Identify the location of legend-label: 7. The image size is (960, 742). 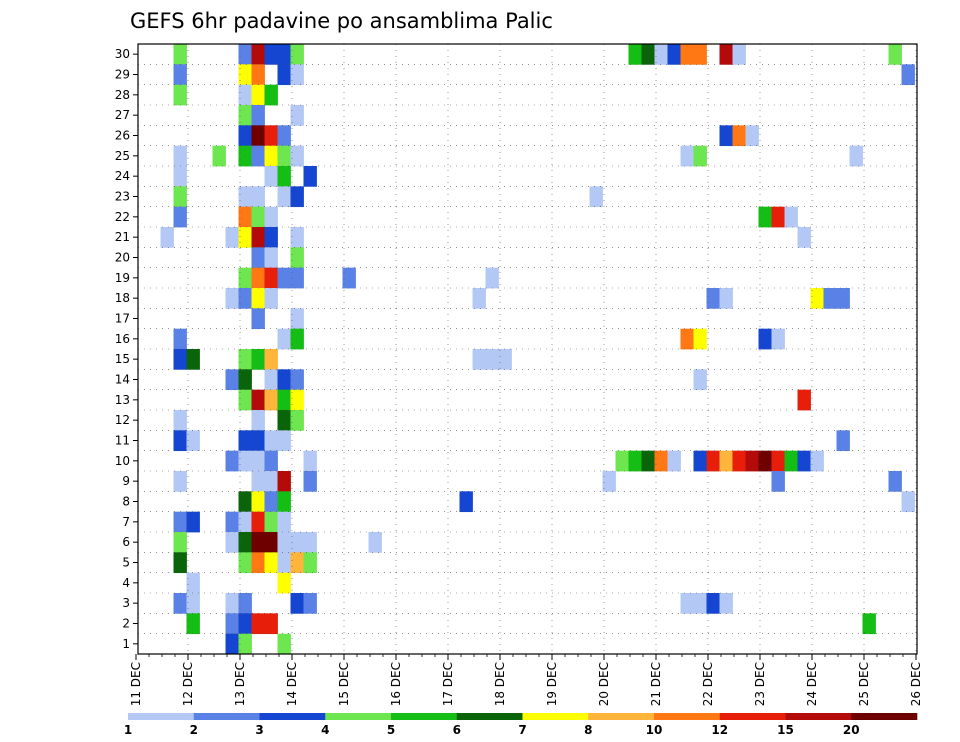
(522, 730).